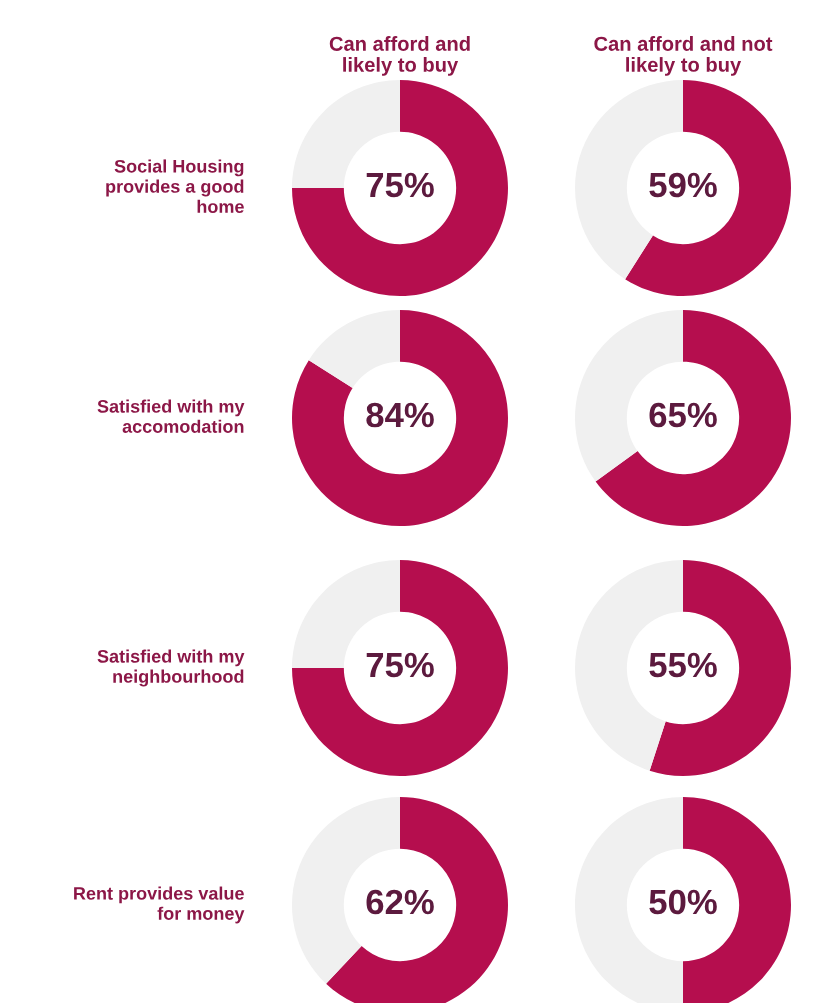 Image resolution: width=816 pixels, height=1003 pixels. Describe the element at coordinates (175, 186) in the screenshot. I see `text: Social Housing provides a good home` at that location.